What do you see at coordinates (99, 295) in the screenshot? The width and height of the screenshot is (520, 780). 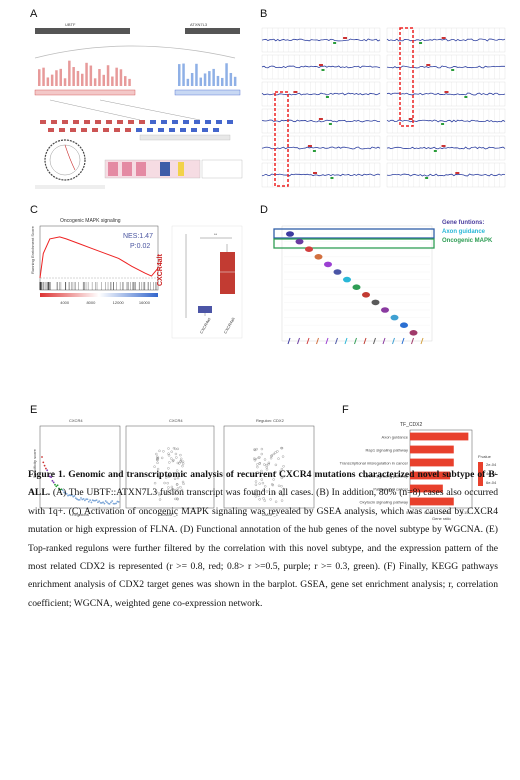 I see `rank-gradient-bar` at bounding box center [99, 295].